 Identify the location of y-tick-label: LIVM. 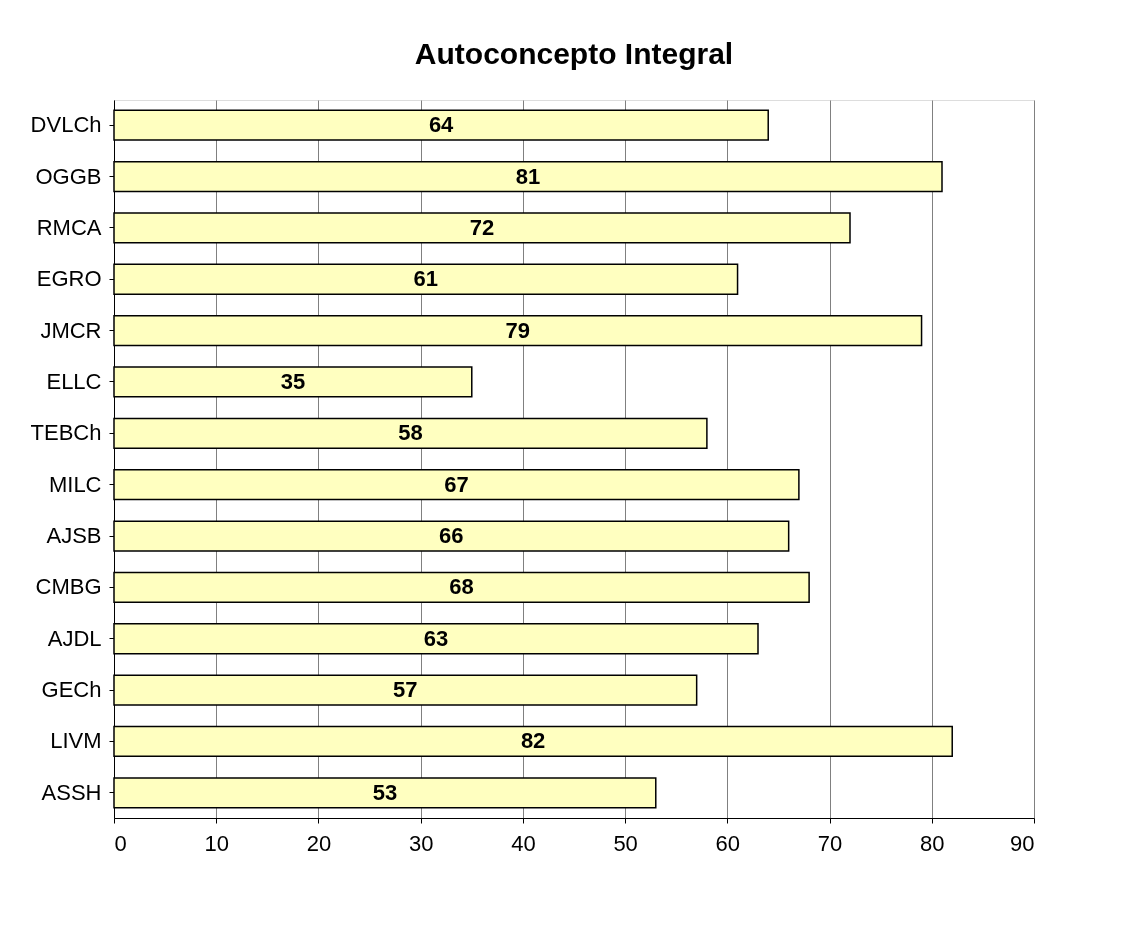
(76, 741).